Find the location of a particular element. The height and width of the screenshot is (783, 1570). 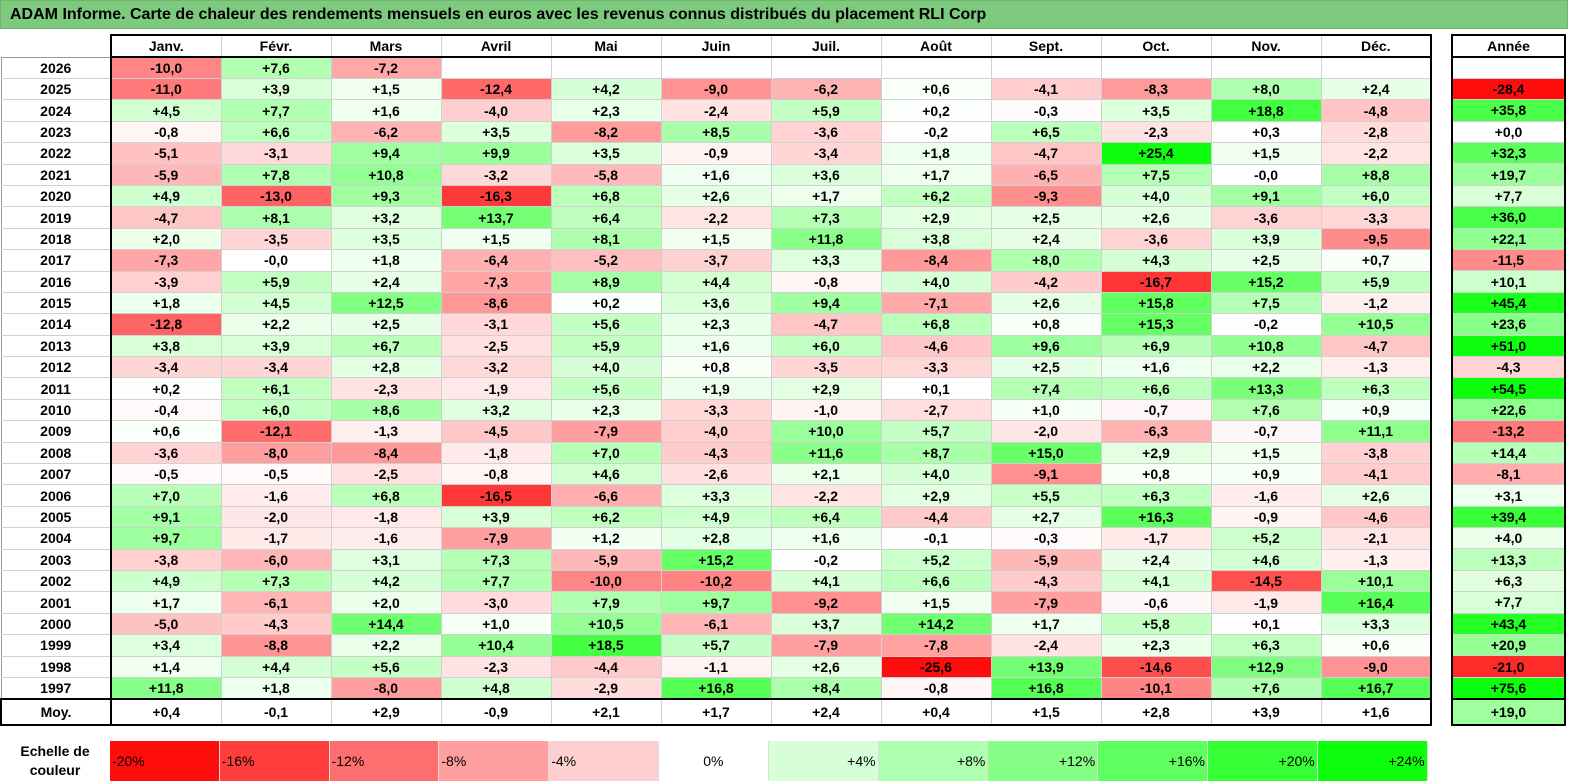

heatmap-cell: -1,7 is located at coordinates (276, 538).